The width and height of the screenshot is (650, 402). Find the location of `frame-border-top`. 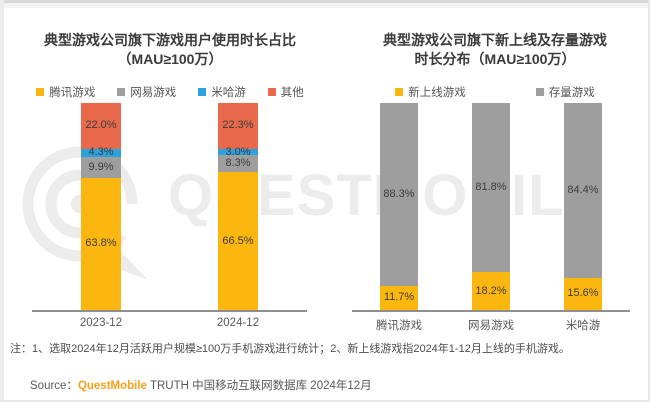

frame-border-top is located at coordinates (325, 1).